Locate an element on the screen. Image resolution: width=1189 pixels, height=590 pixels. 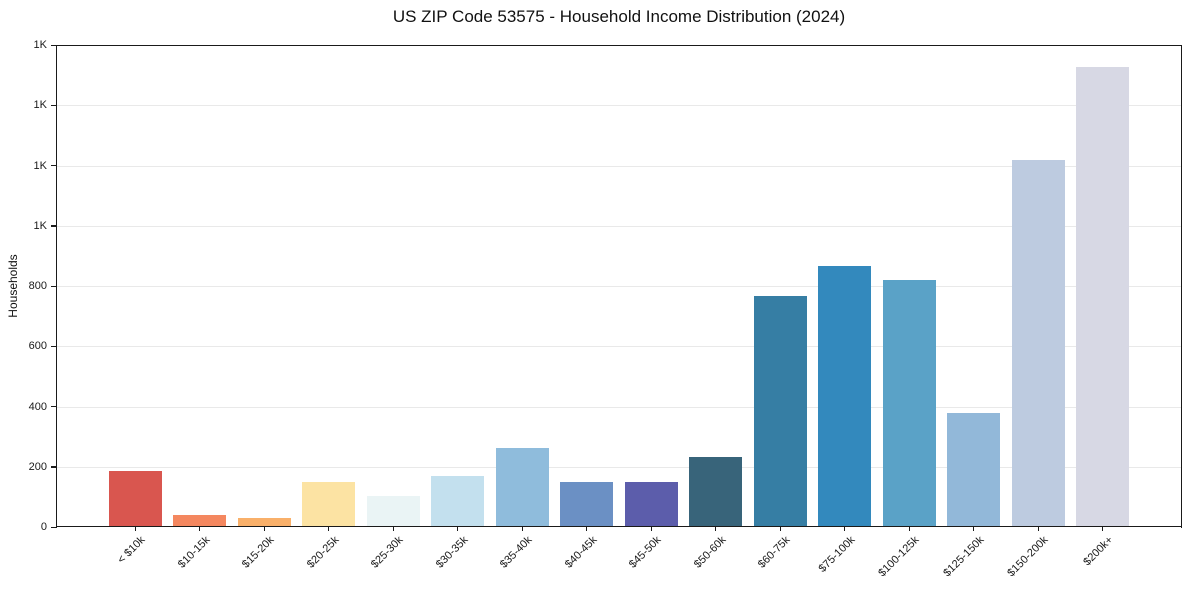
x-tick-label: $60-75k is located at coordinates (774, 552).